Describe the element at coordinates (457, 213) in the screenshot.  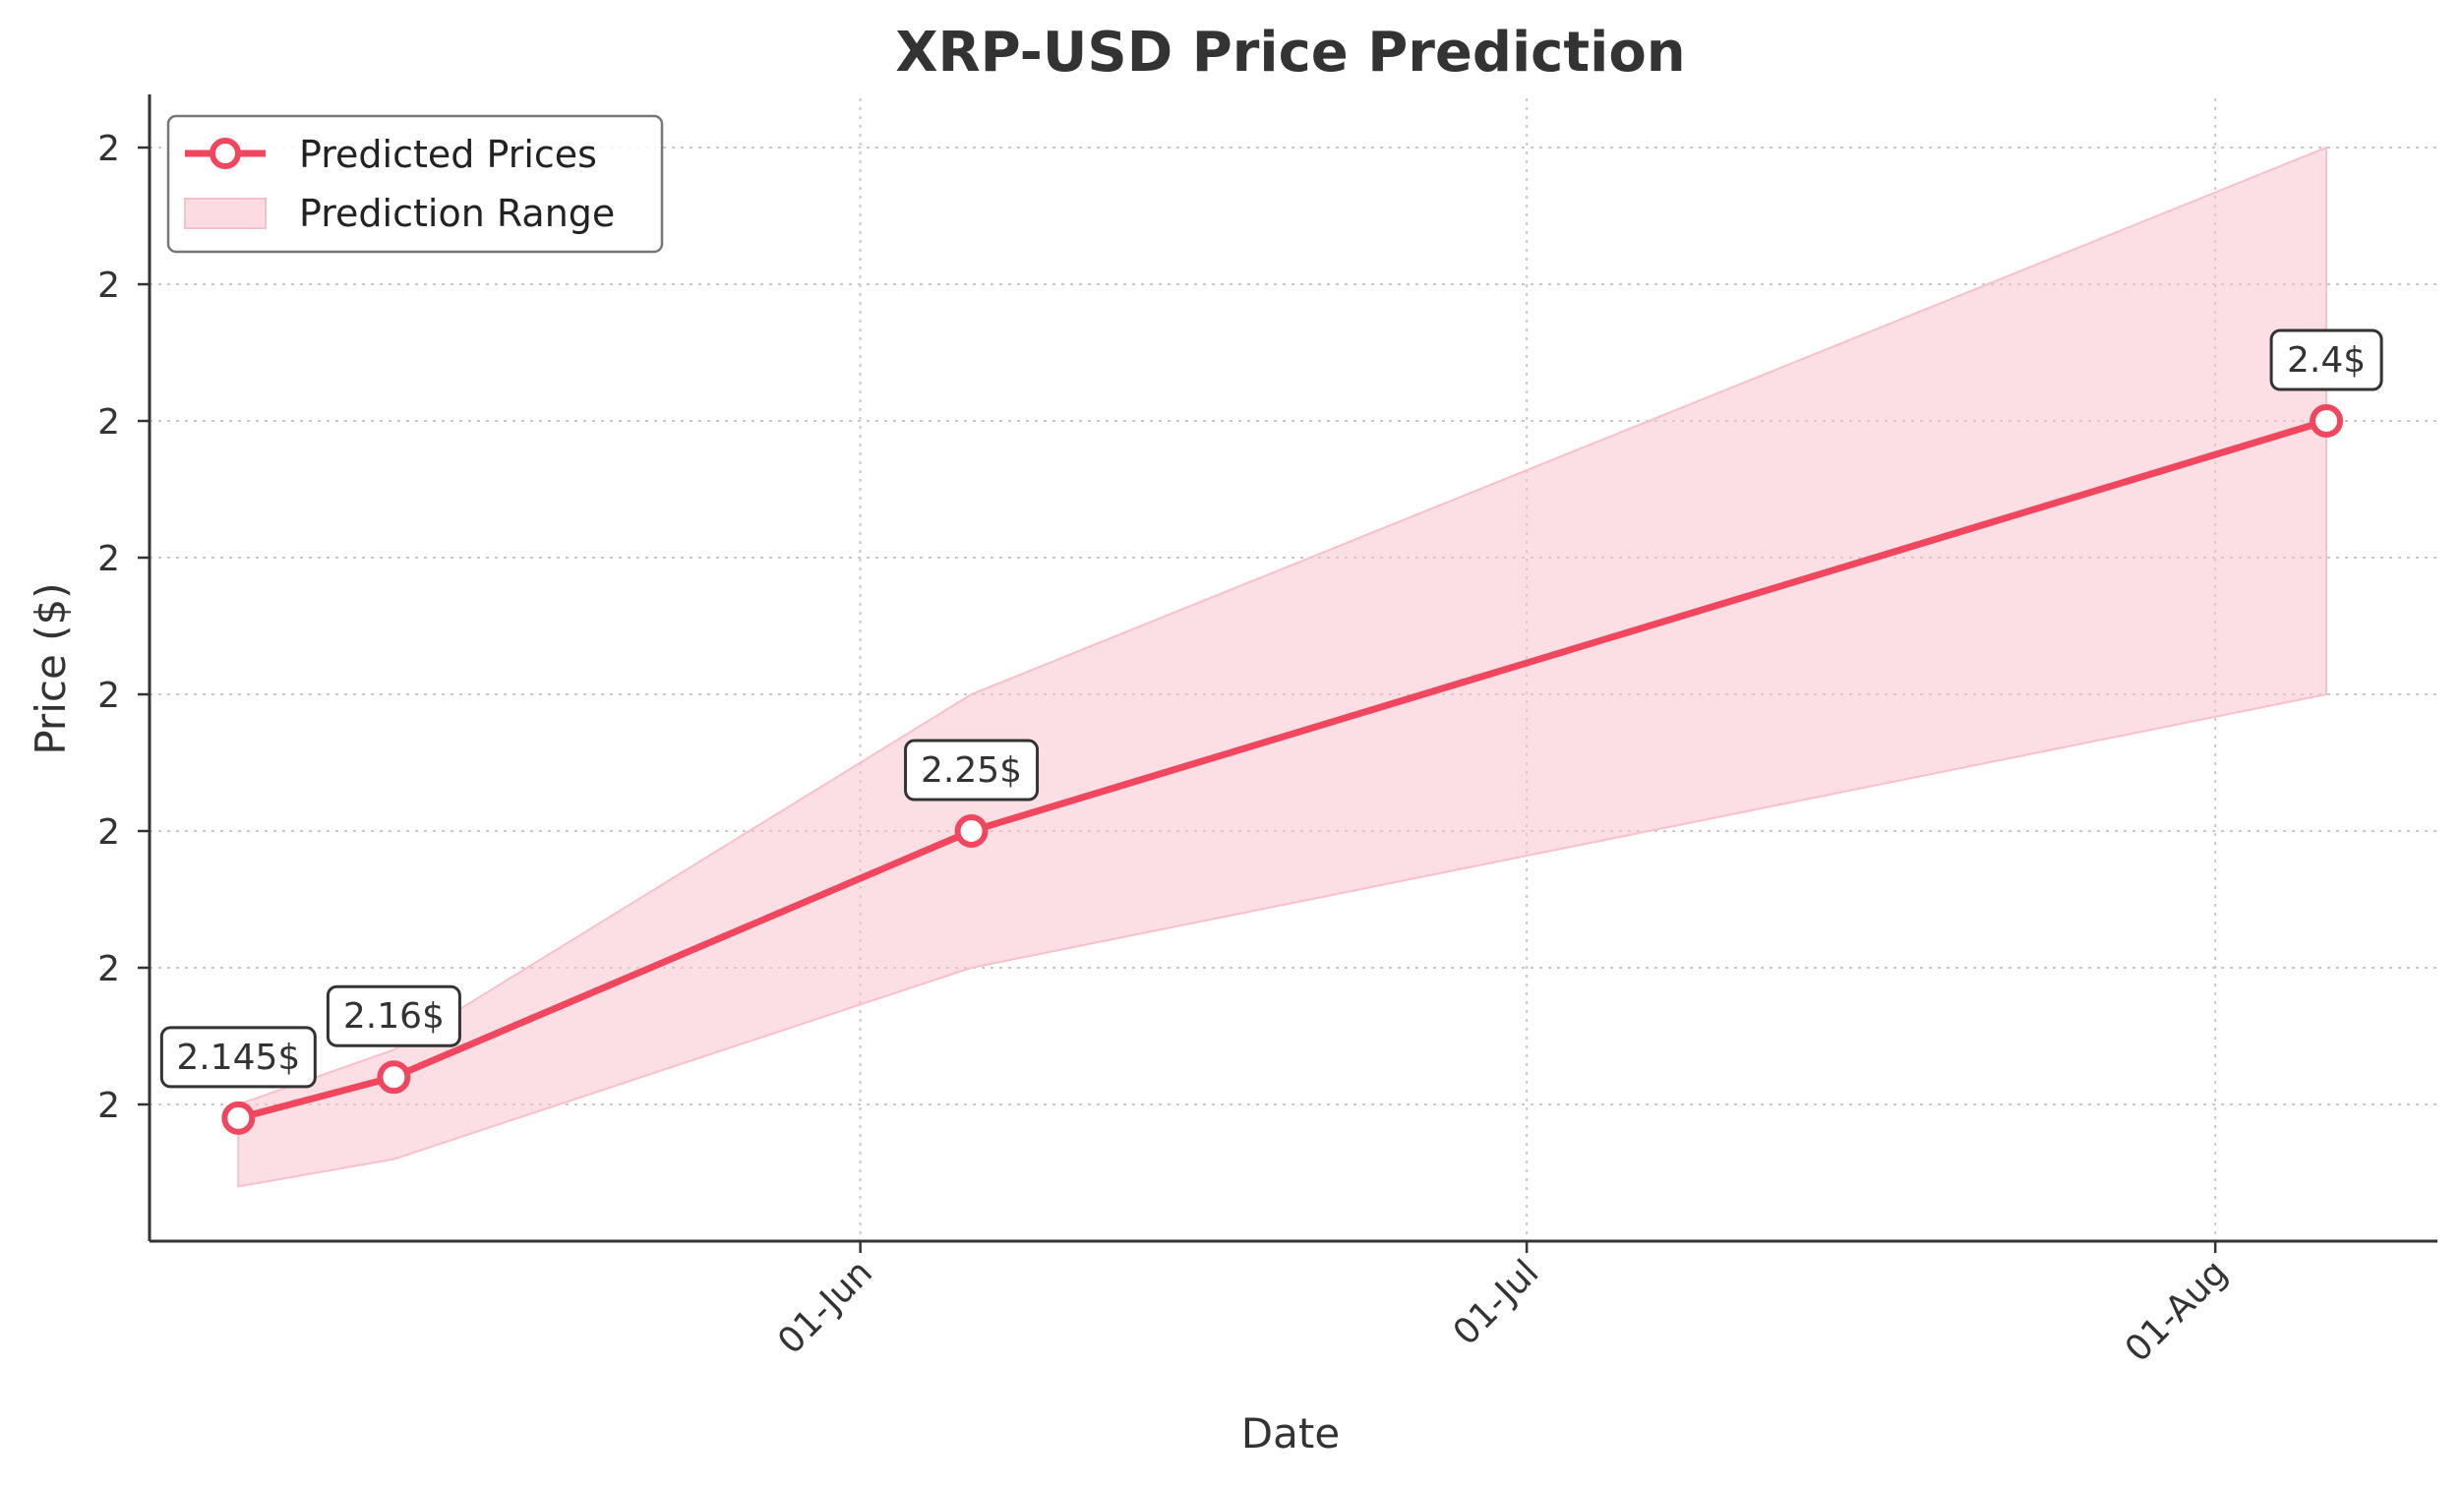
I see `legend-label-range: Prediction Range` at that location.